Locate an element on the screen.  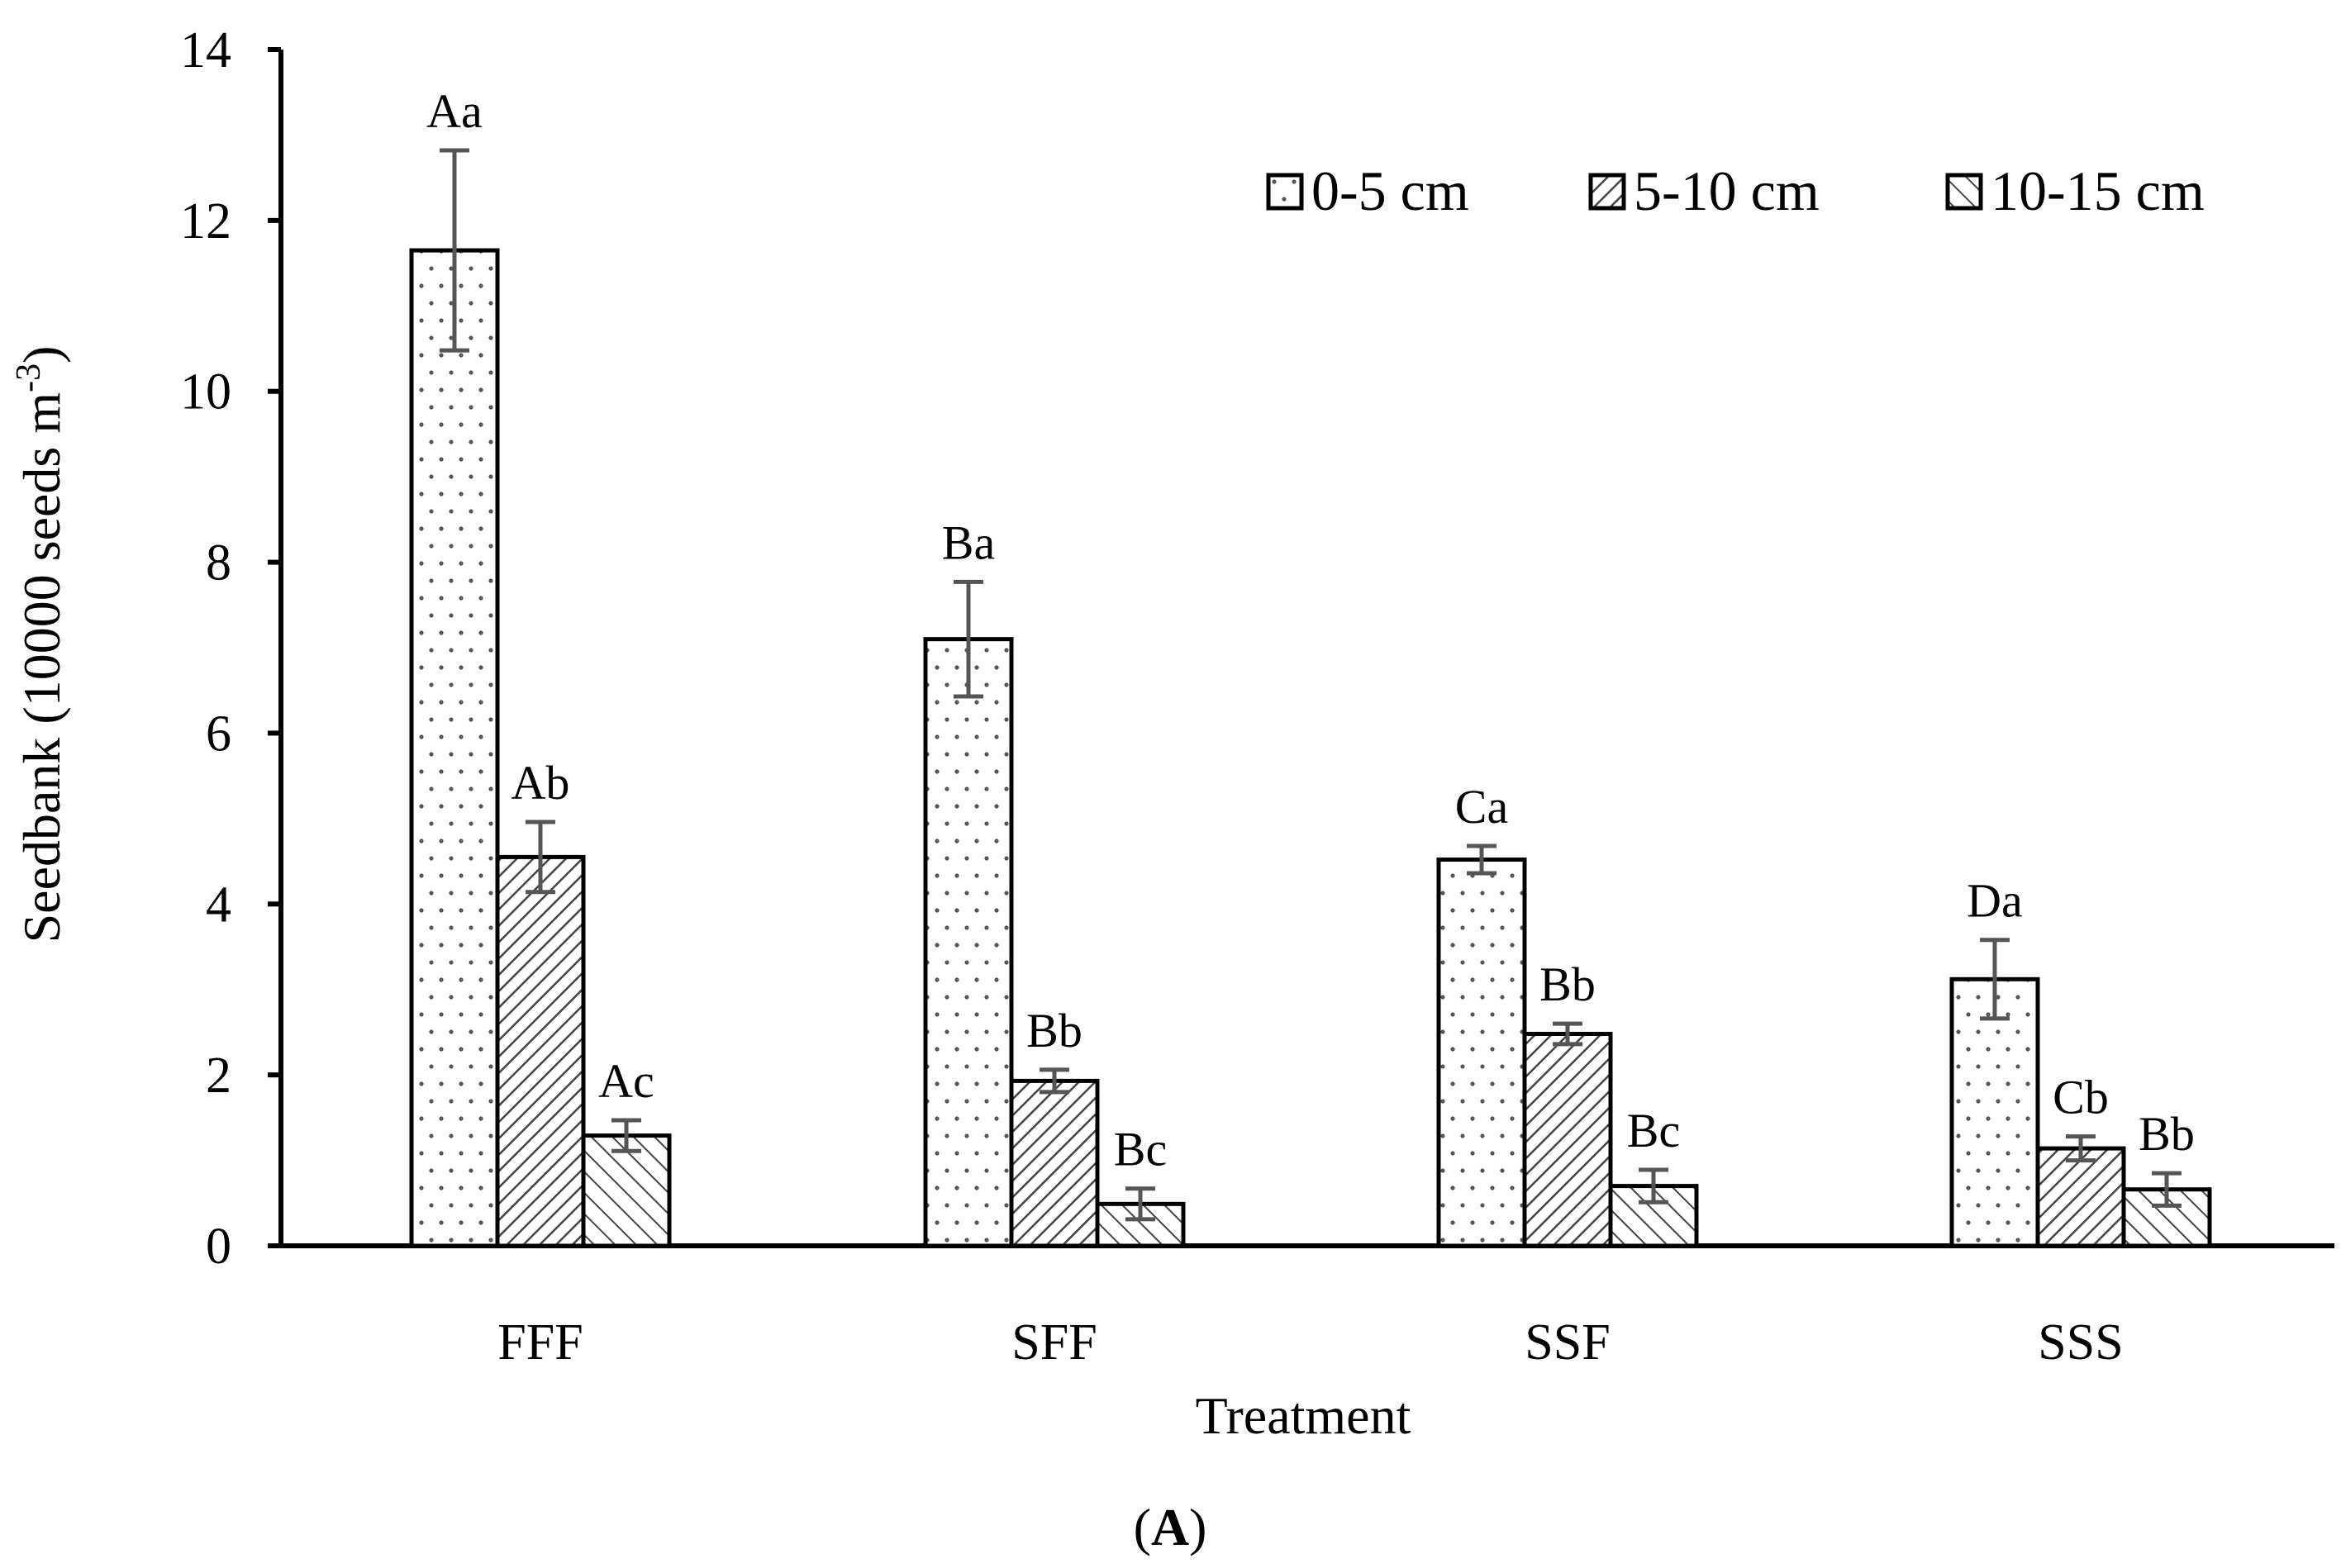
y-tick-label: 12 is located at coordinates (205, 221).